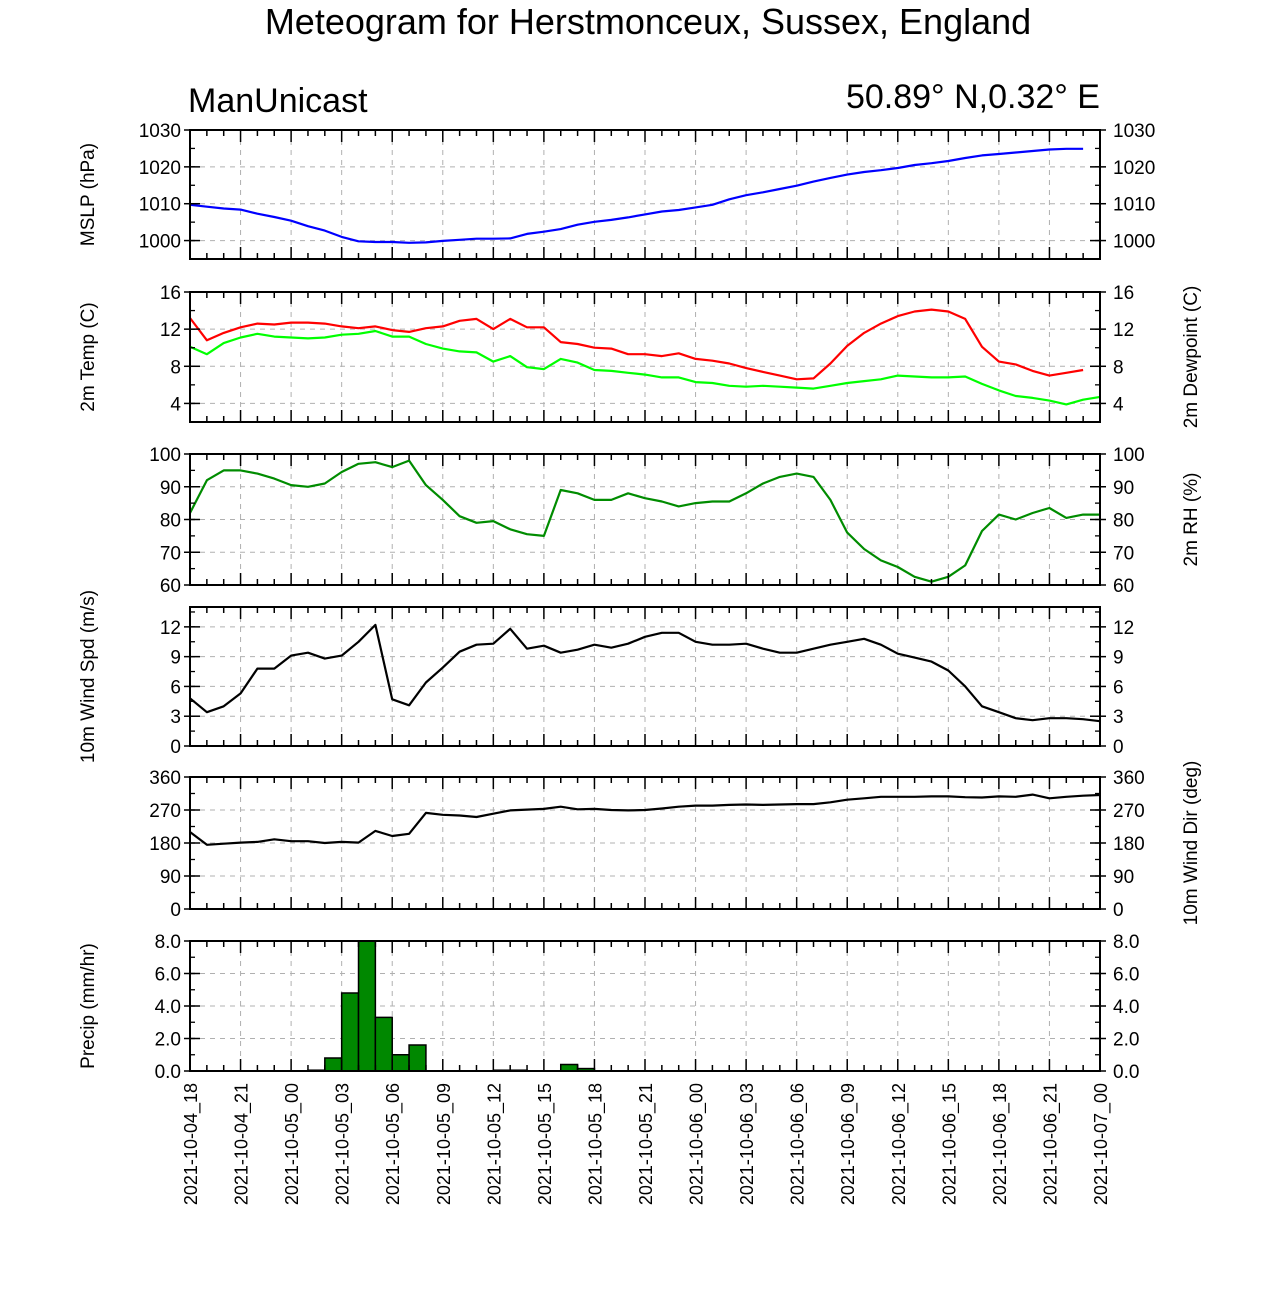 The width and height of the screenshot is (1275, 1299). I want to click on y-tick-label: 3, so click(175, 717).